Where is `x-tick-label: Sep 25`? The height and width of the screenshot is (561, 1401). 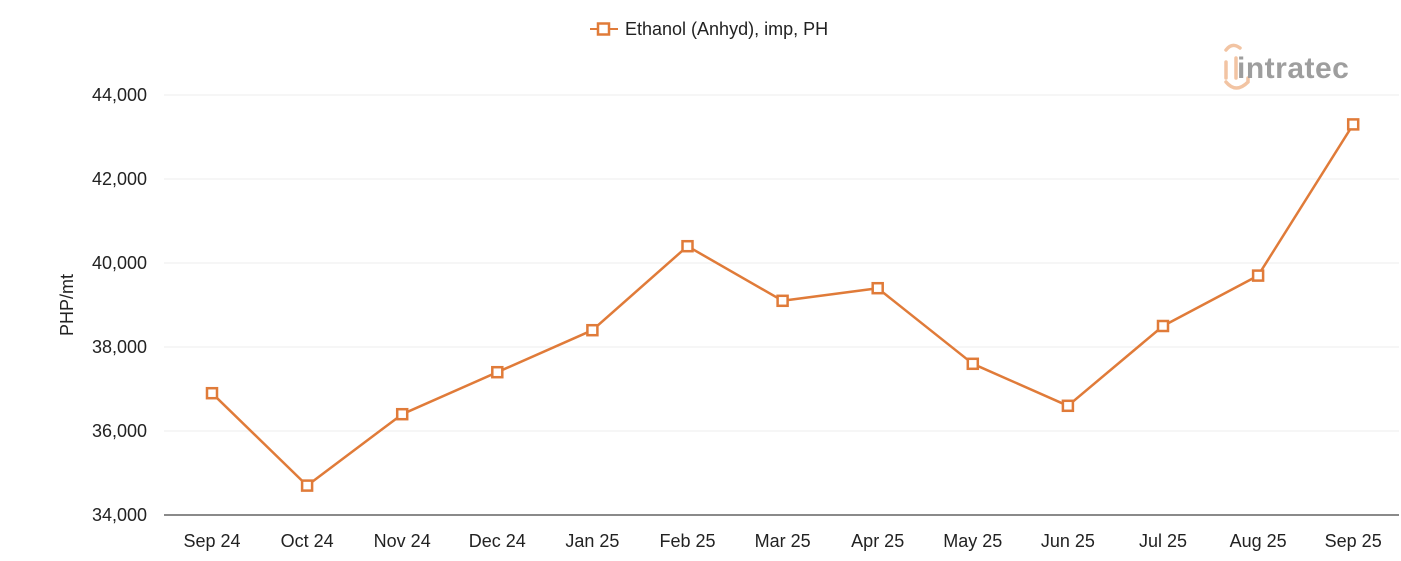 x-tick-label: Sep 25 is located at coordinates (1353, 541).